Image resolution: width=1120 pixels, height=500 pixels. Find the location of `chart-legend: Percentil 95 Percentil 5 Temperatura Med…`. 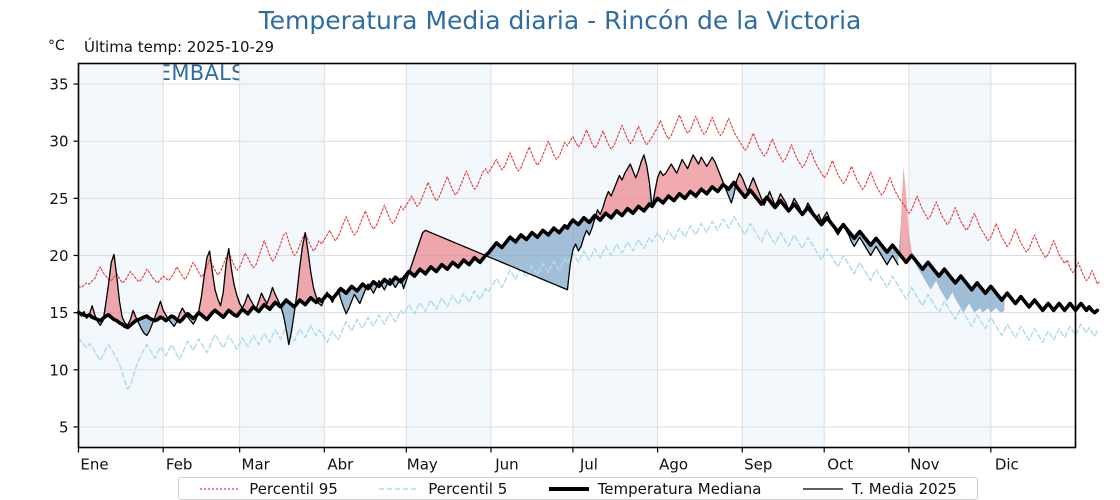

chart-legend: Percentil 95 Percentil 5 Temperatura Med… is located at coordinates (578, 488).